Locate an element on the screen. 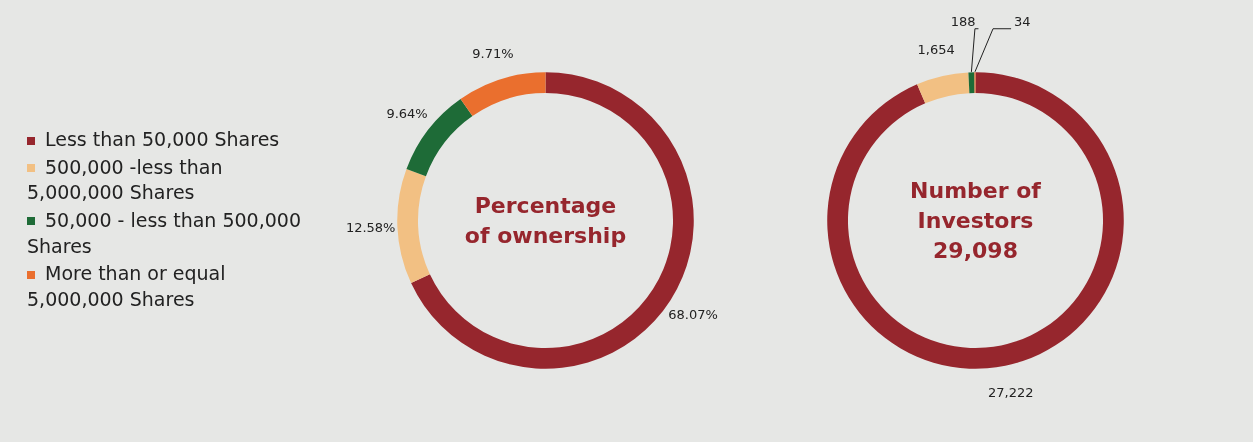 Image resolution: width=1253 pixels, height=442 pixels. data-label: 9.71% is located at coordinates (493, 53).